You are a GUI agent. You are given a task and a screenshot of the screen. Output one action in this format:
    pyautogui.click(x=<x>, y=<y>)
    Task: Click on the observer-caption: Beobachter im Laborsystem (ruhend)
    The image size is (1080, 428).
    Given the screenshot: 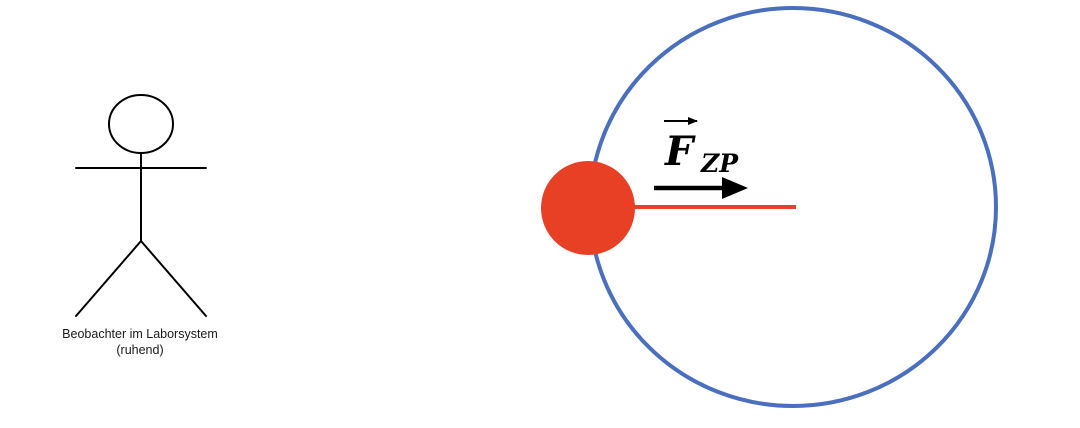 What is the action you would take?
    pyautogui.click(x=140, y=342)
    